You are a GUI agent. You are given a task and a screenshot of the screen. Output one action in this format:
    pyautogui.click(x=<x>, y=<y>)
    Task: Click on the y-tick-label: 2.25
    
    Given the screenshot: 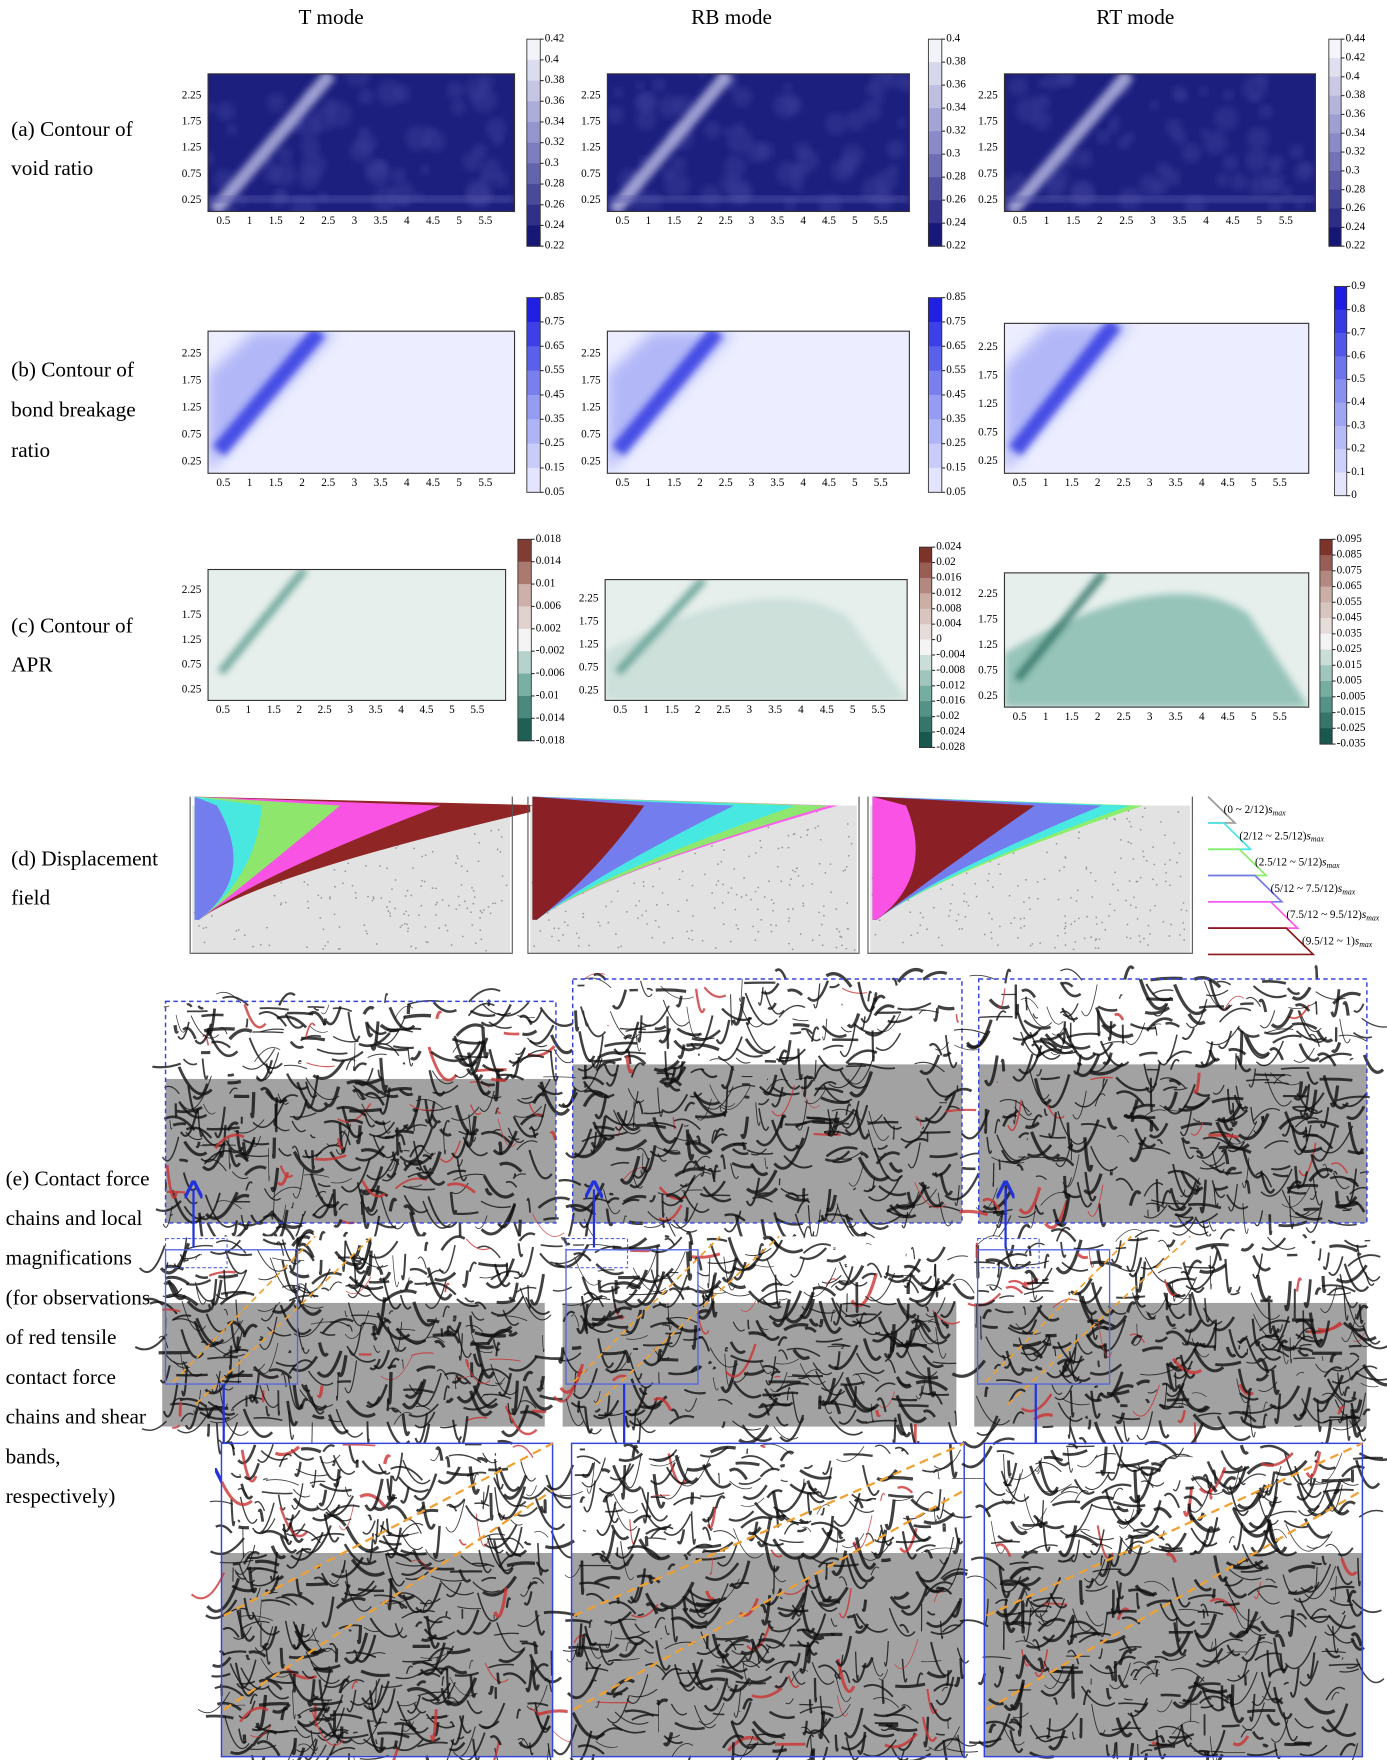 What is the action you would take?
    pyautogui.click(x=988, y=347)
    